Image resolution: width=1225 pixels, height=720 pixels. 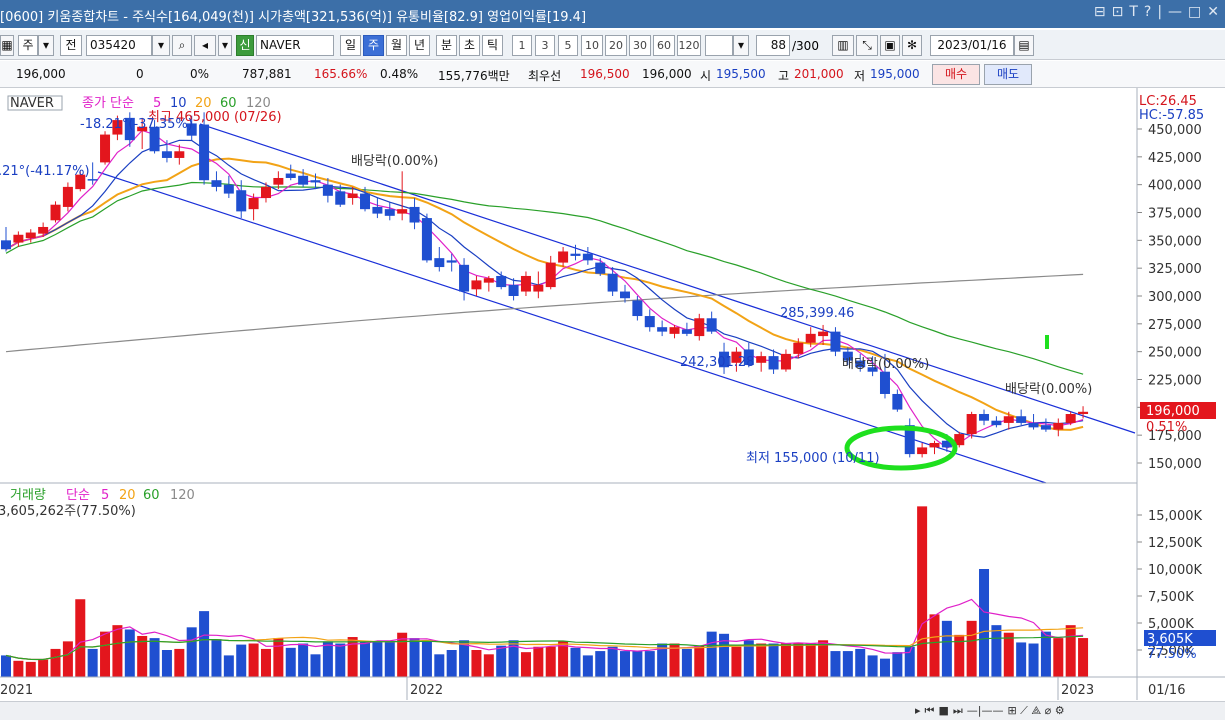 I want to click on angle-annotation-1: -18.21°(-37.35%), so click(x=136, y=124).